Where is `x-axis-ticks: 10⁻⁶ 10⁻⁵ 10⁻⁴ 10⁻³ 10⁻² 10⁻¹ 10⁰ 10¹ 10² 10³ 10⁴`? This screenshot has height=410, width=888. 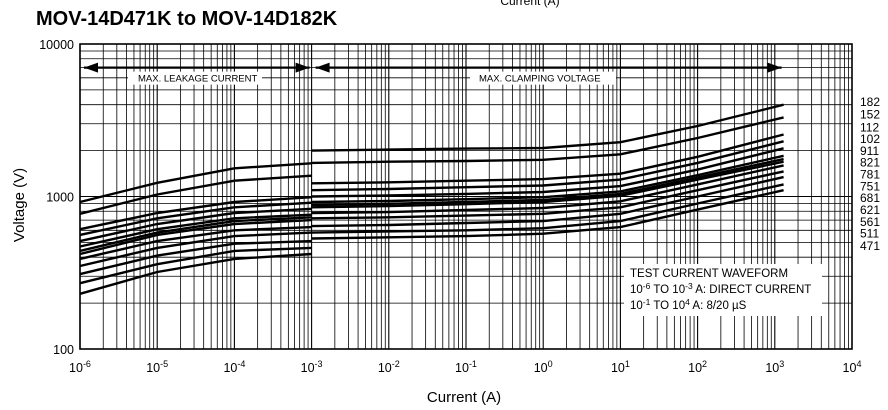
x-axis-ticks: 10⁻⁶ 10⁻⁵ 10⁻⁴ 10⁻³ 10⁻² 10⁻¹ 10⁰ 10¹ 10² 10³ 10⁴ is located at coordinates (465, 367).